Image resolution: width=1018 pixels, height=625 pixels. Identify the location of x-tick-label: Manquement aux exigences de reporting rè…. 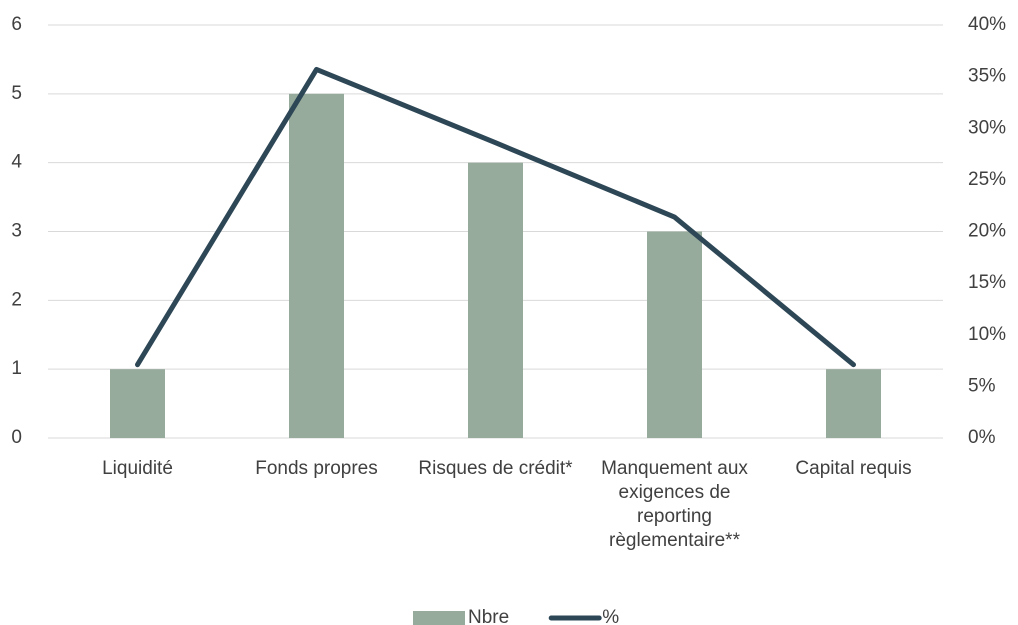
(674, 504).